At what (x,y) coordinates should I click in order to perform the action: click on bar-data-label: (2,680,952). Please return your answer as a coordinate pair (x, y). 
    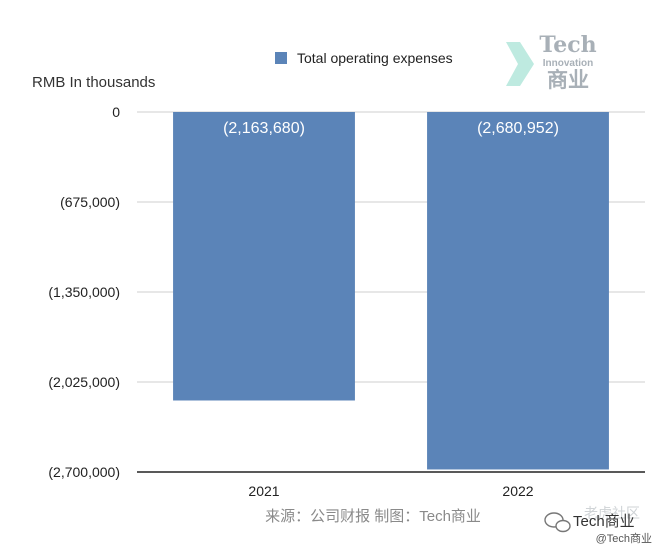
    Looking at the image, I should click on (518, 128).